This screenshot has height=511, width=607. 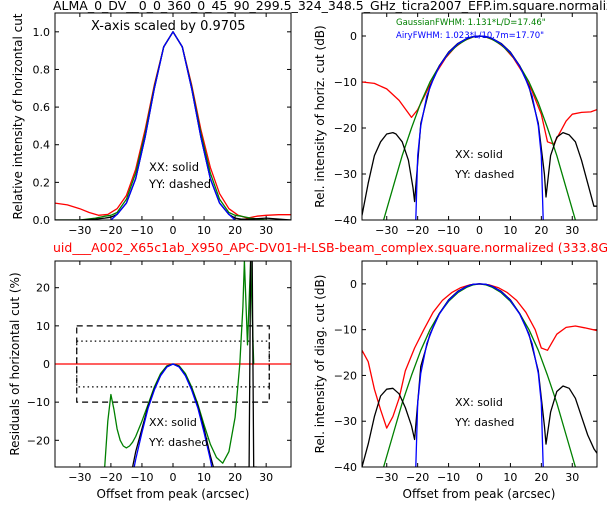 What do you see at coordinates (173, 230) in the screenshot?
I see `p1-xtick-label: 0` at bounding box center [173, 230].